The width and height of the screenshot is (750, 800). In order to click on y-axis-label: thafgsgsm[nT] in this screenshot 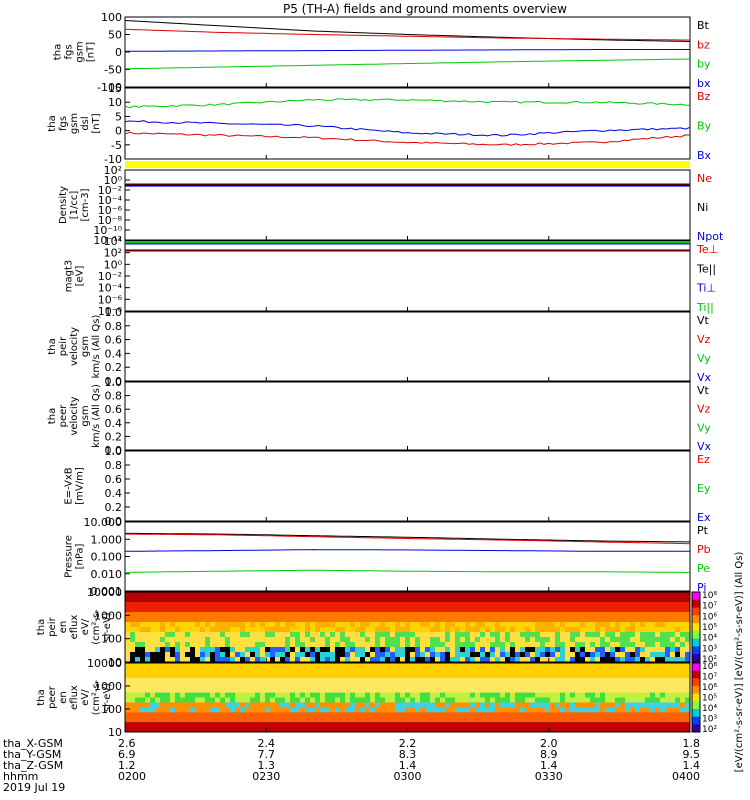, I will do `click(75, 51)`.